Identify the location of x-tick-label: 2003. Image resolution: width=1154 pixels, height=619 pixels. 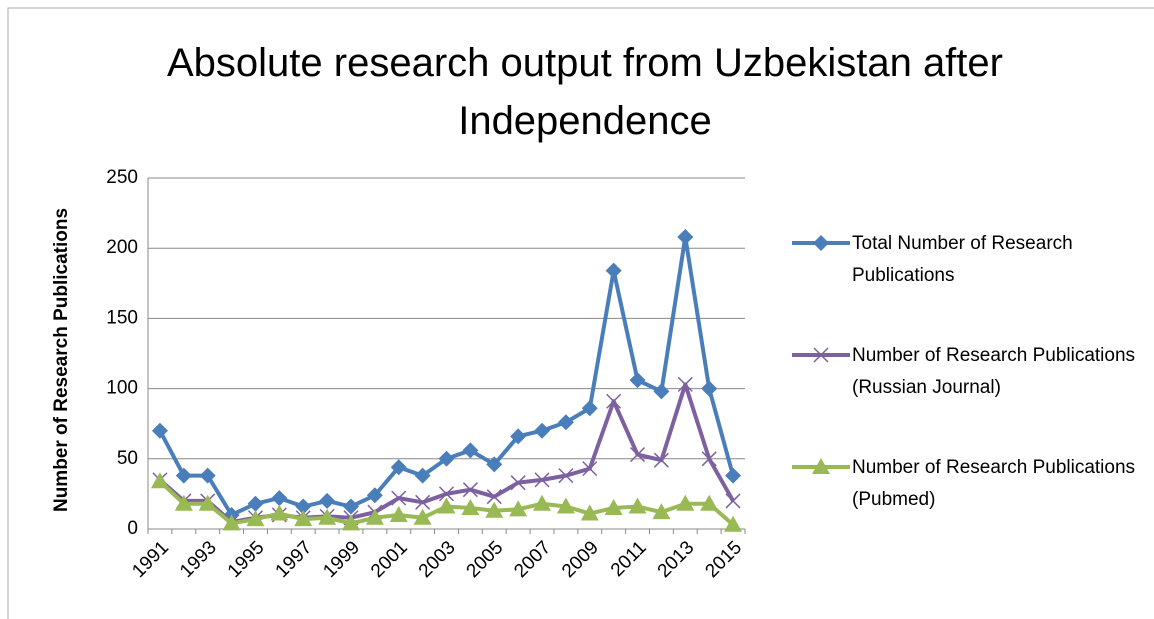
(437, 559).